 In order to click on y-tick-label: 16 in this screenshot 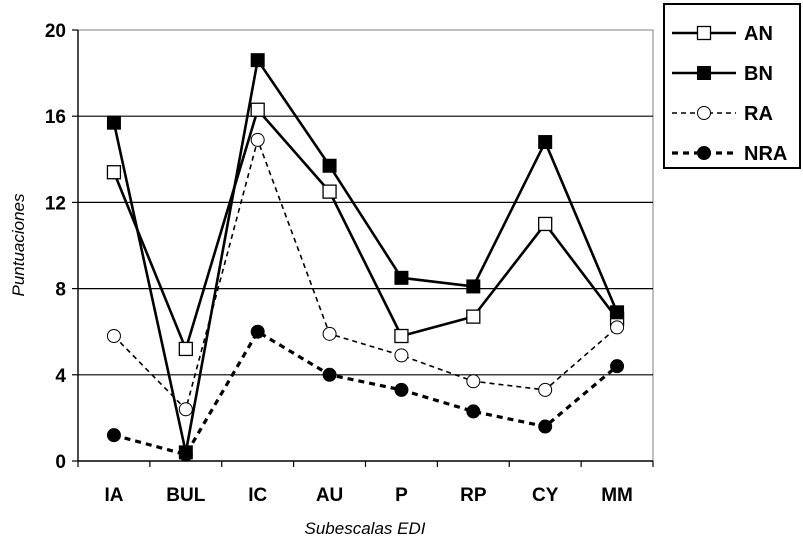, I will do `click(55, 117)`.